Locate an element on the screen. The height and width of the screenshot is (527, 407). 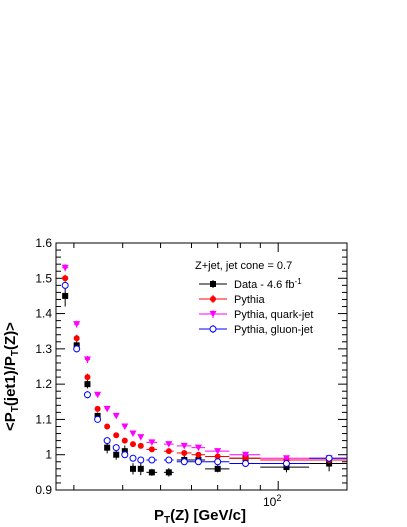
y-tick-label: 1.5 is located at coordinates (43, 278).